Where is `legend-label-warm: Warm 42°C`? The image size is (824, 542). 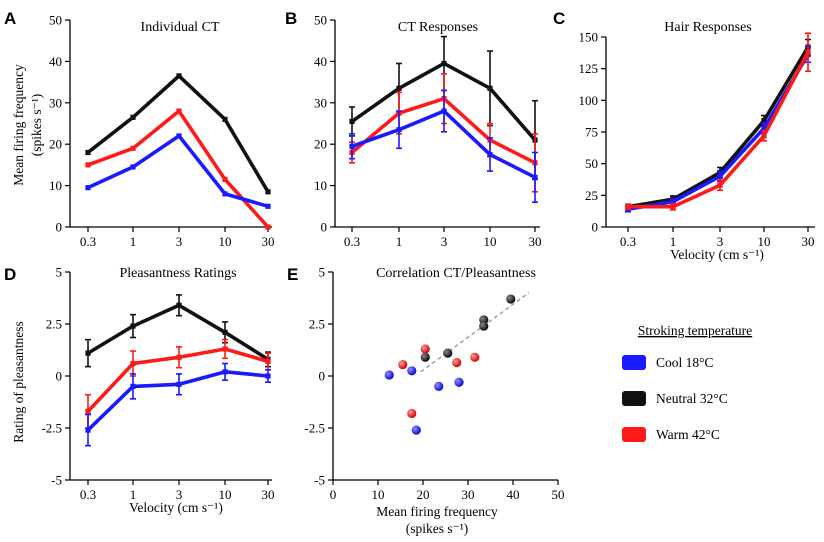
legend-label-warm: Warm 42°C is located at coordinates (688, 434).